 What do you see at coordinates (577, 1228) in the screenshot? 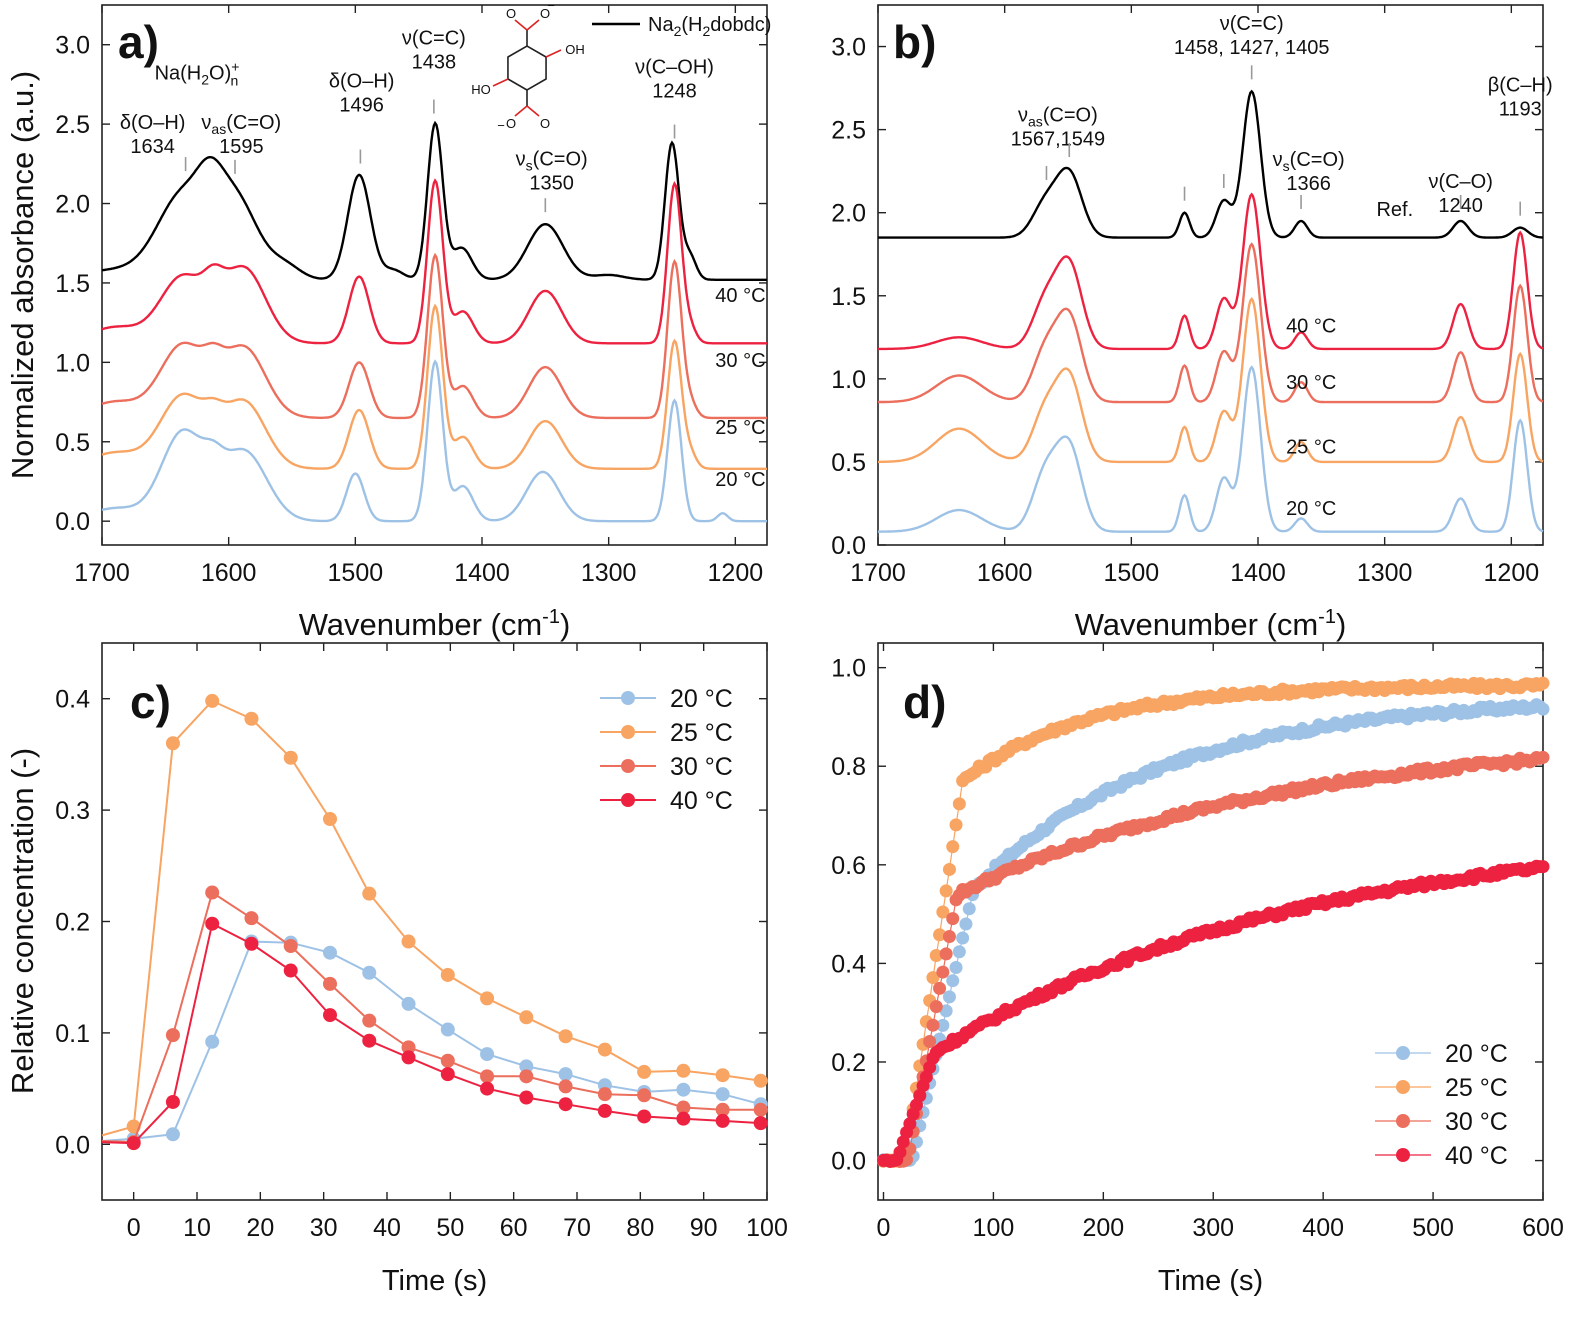
I see `x-tick-label: 70` at bounding box center [577, 1228].